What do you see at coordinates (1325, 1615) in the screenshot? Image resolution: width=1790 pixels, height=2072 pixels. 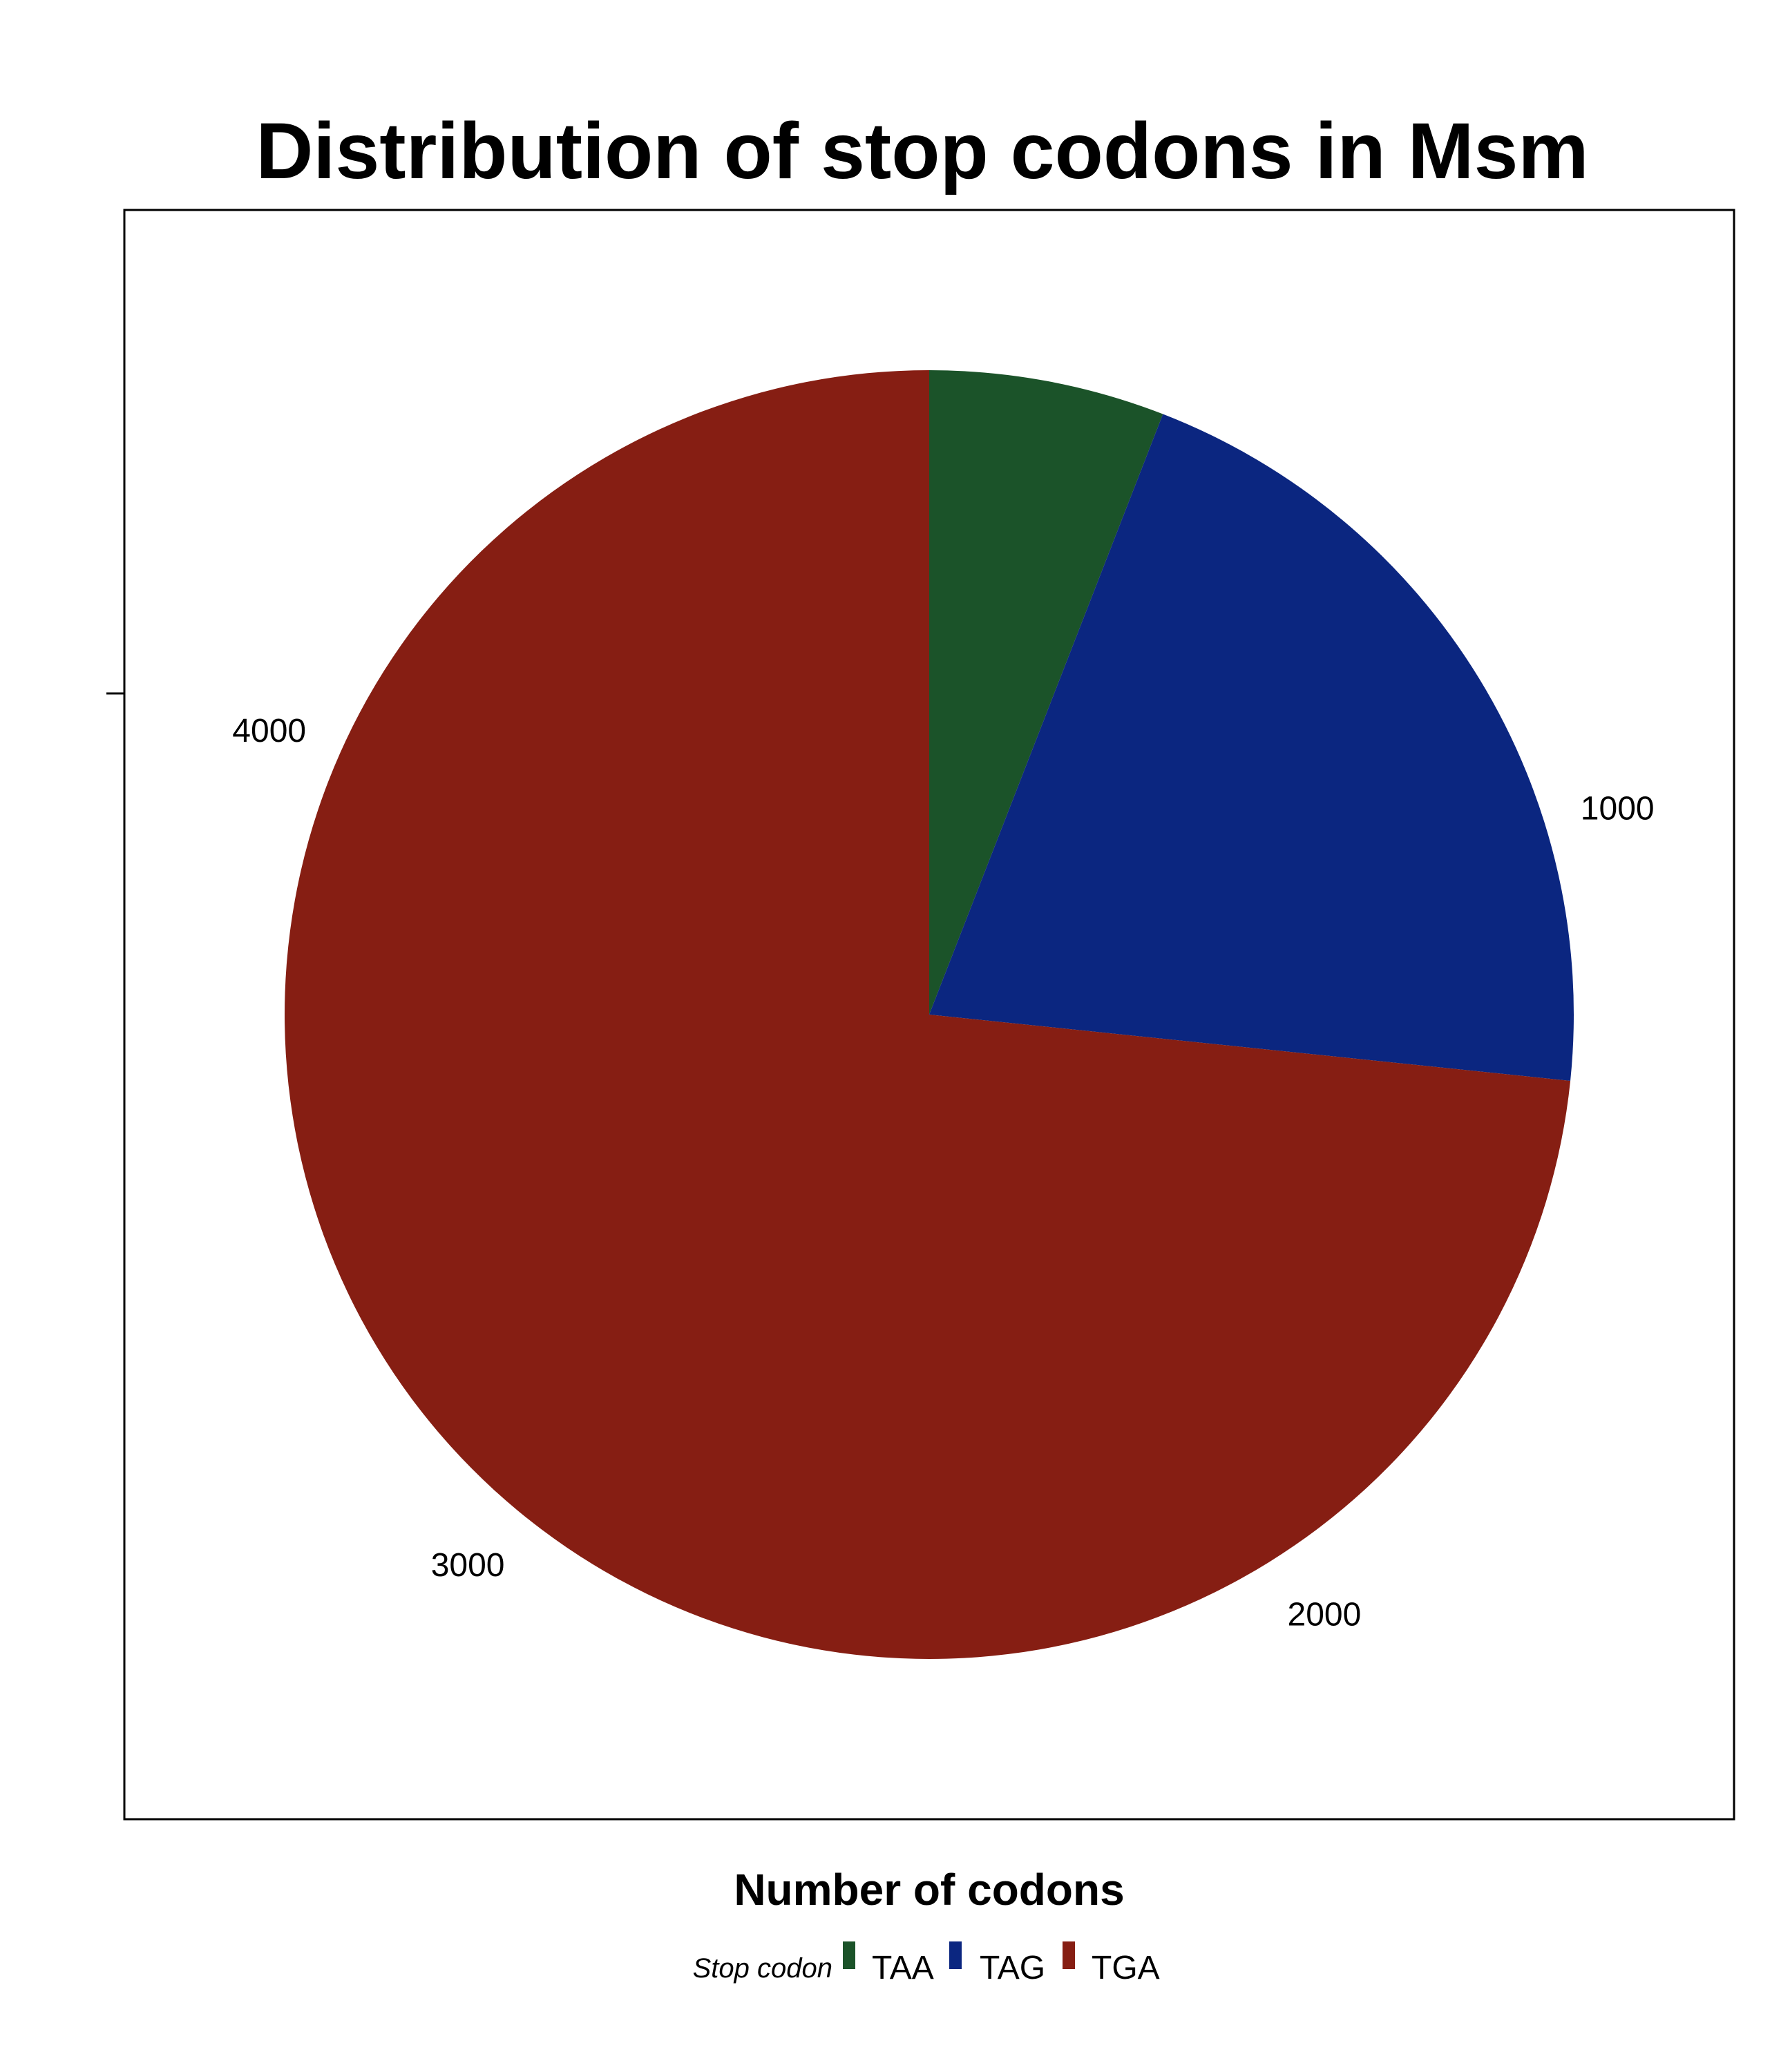 I see `tick-label: 2000` at bounding box center [1325, 1615].